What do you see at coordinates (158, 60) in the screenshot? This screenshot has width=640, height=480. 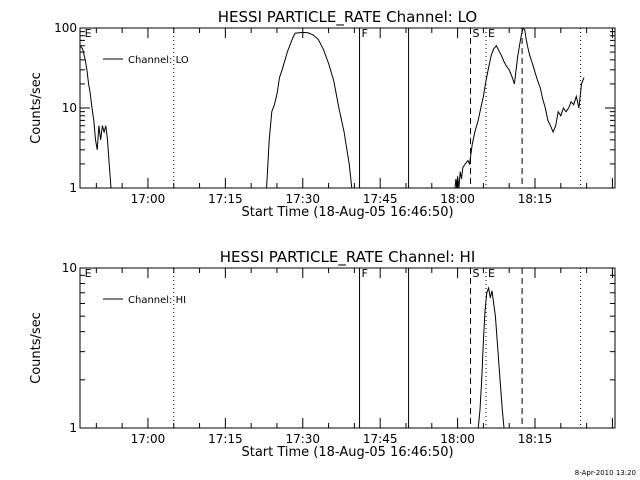 I see `legend-label: Channel: LO` at bounding box center [158, 60].